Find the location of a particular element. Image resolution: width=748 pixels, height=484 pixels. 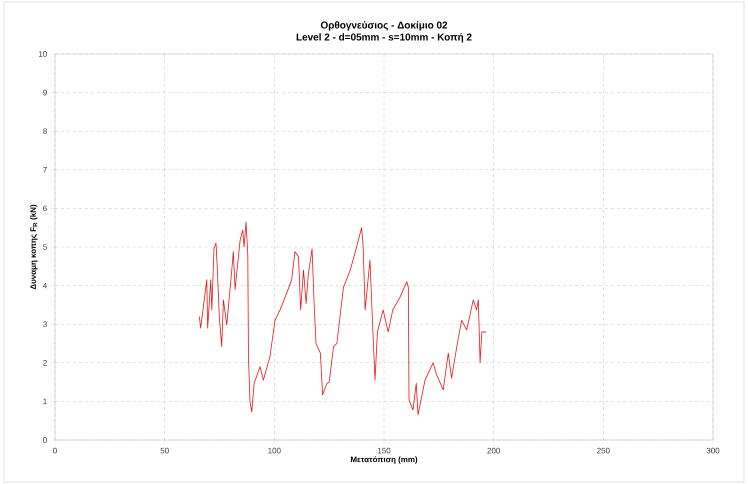

chart-subtitle: Level 2 - d=05mm - s=10mm - Κοπή 2 is located at coordinates (384, 38).